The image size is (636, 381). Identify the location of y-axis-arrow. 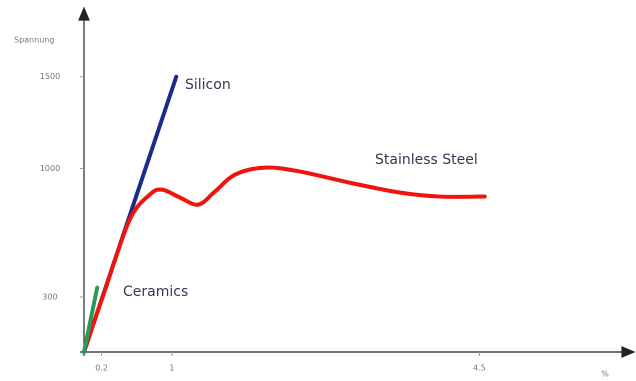
(84, 13).